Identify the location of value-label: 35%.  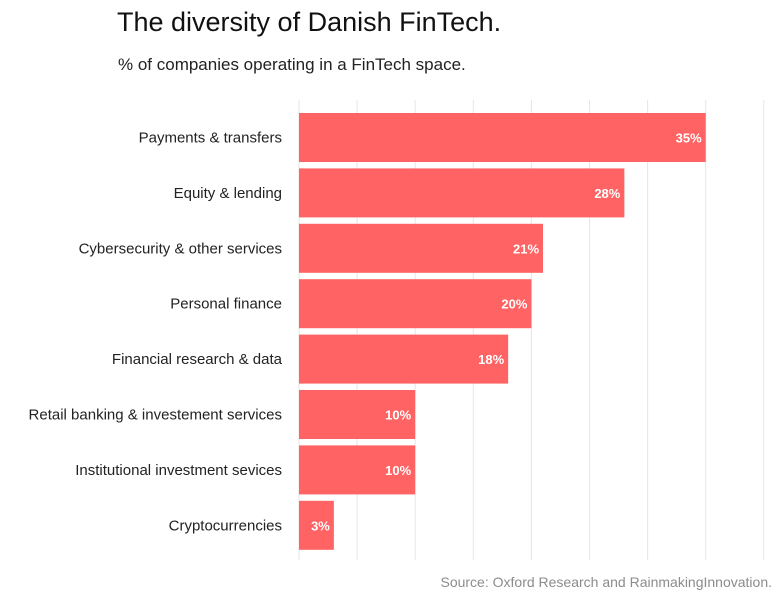
(689, 138).